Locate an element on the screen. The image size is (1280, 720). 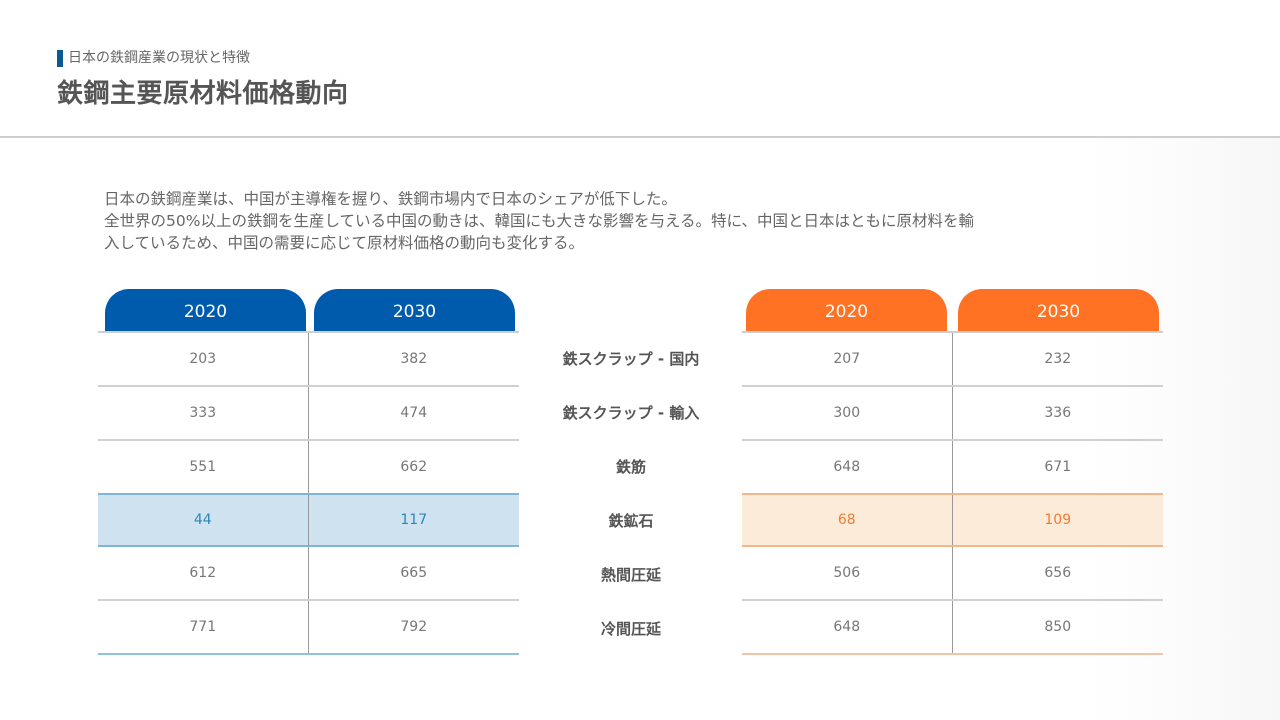
table-row: 203 382 is located at coordinates (308, 360).